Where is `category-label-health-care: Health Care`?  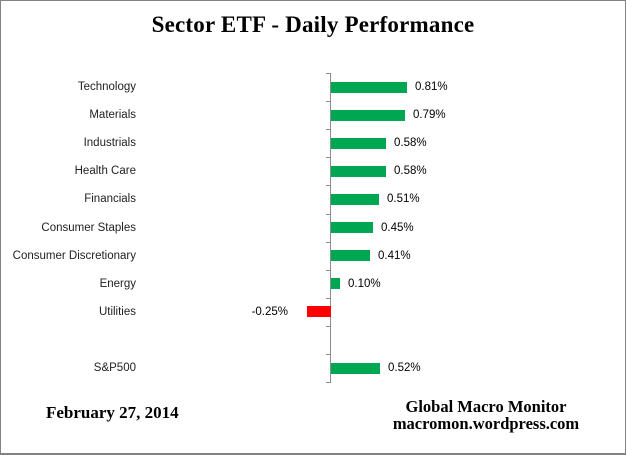
category-label-health-care: Health Care is located at coordinates (105, 171).